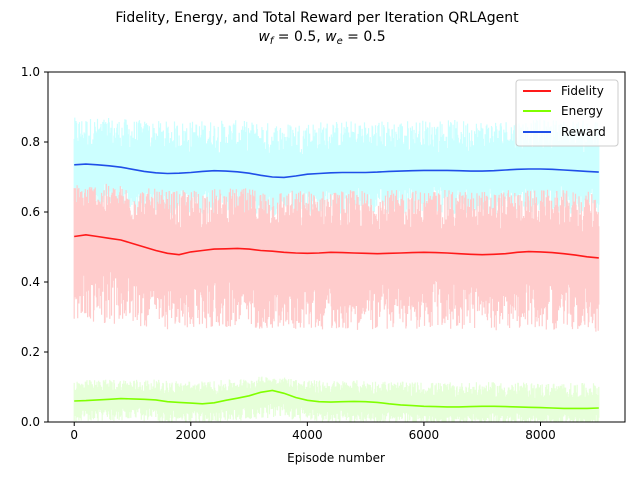 The width and height of the screenshot is (640, 484). Describe the element at coordinates (336, 171) in the screenshot. I see `series-line-reward` at that location.